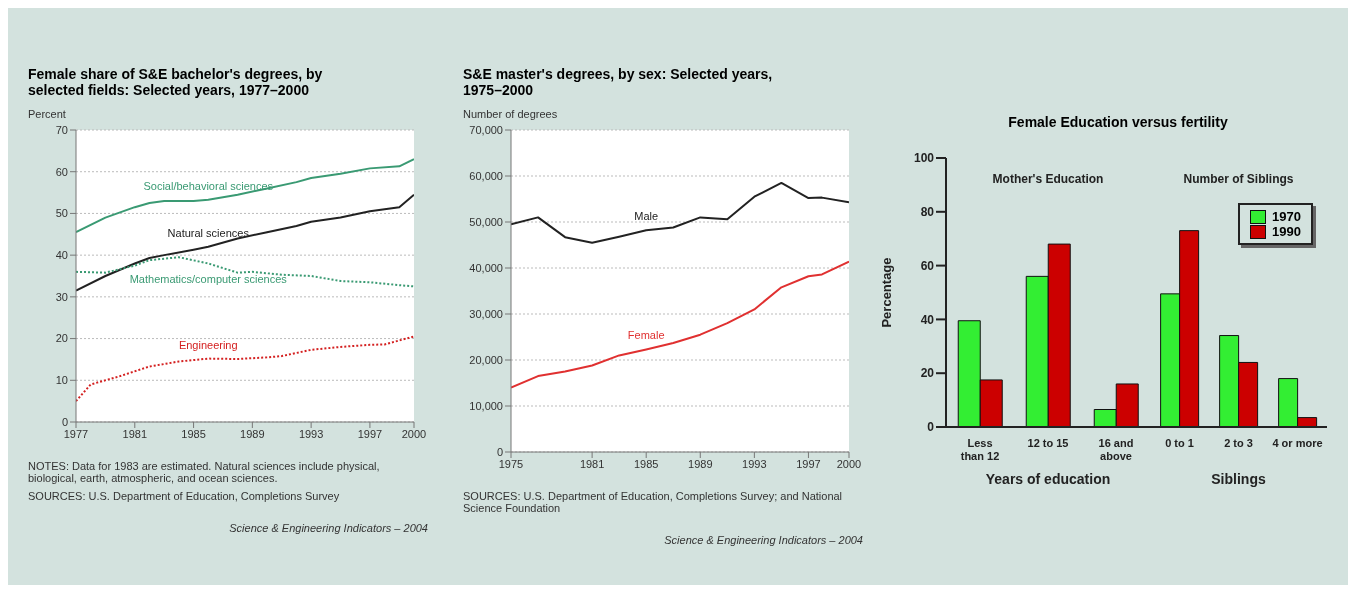  What do you see at coordinates (486, 405) in the screenshot?
I see `y-tick-label: 10,000` at bounding box center [486, 405].